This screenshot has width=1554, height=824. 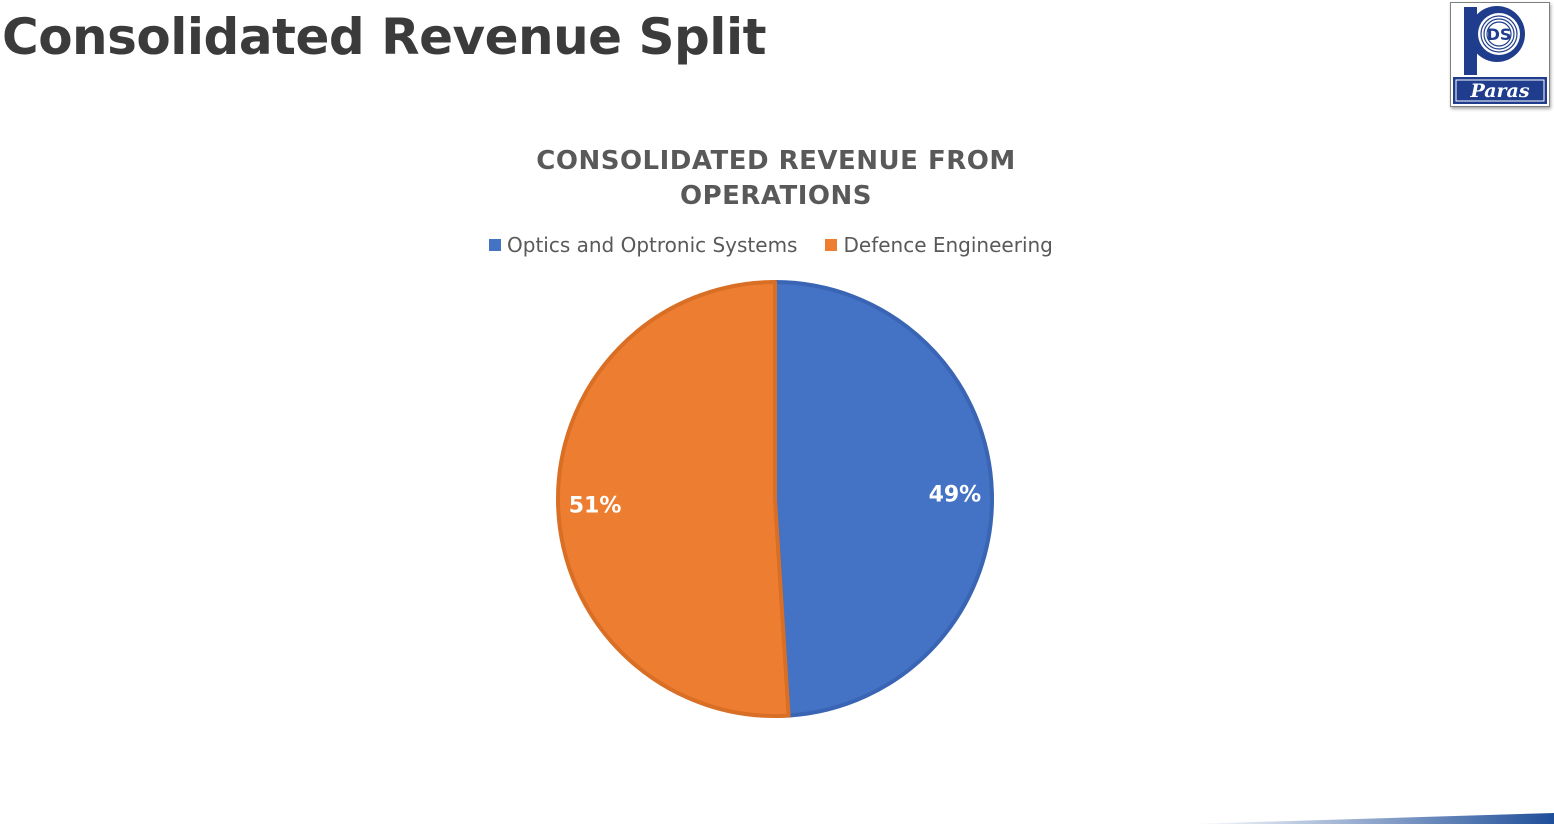 What do you see at coordinates (673, 499) in the screenshot?
I see `pie-slice-defence` at bounding box center [673, 499].